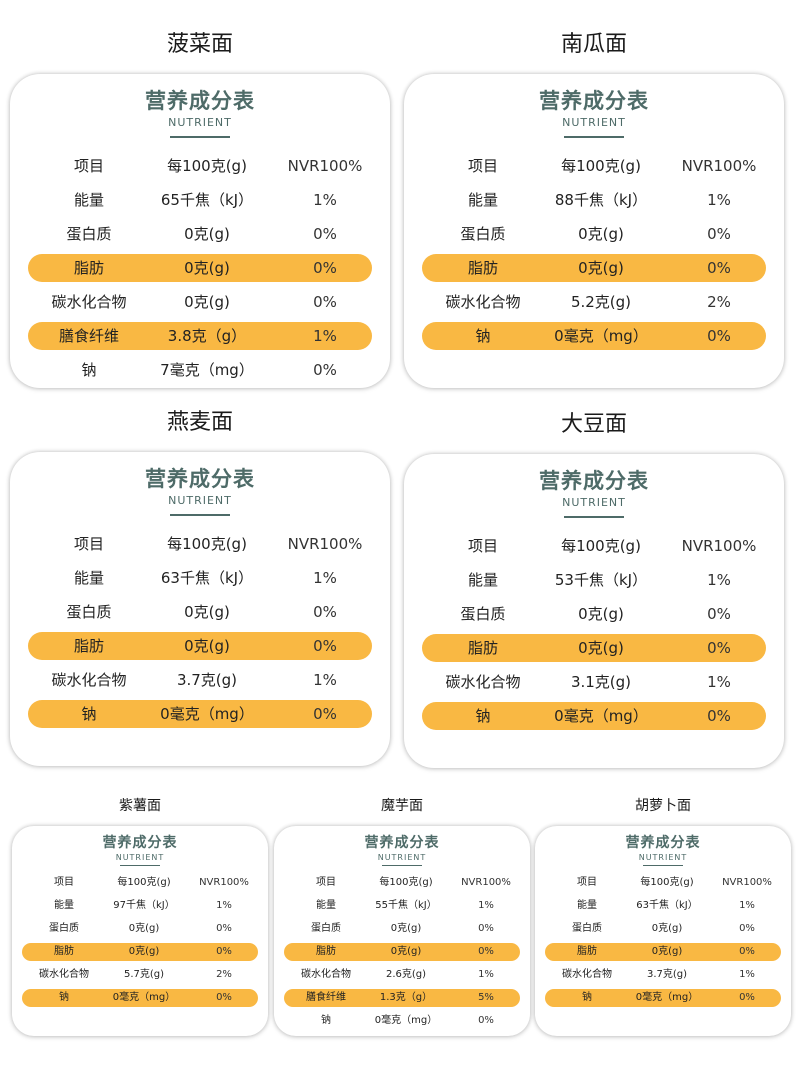  What do you see at coordinates (601, 682) in the screenshot?
I see `nutrient-value: 3.1克(g)` at bounding box center [601, 682].